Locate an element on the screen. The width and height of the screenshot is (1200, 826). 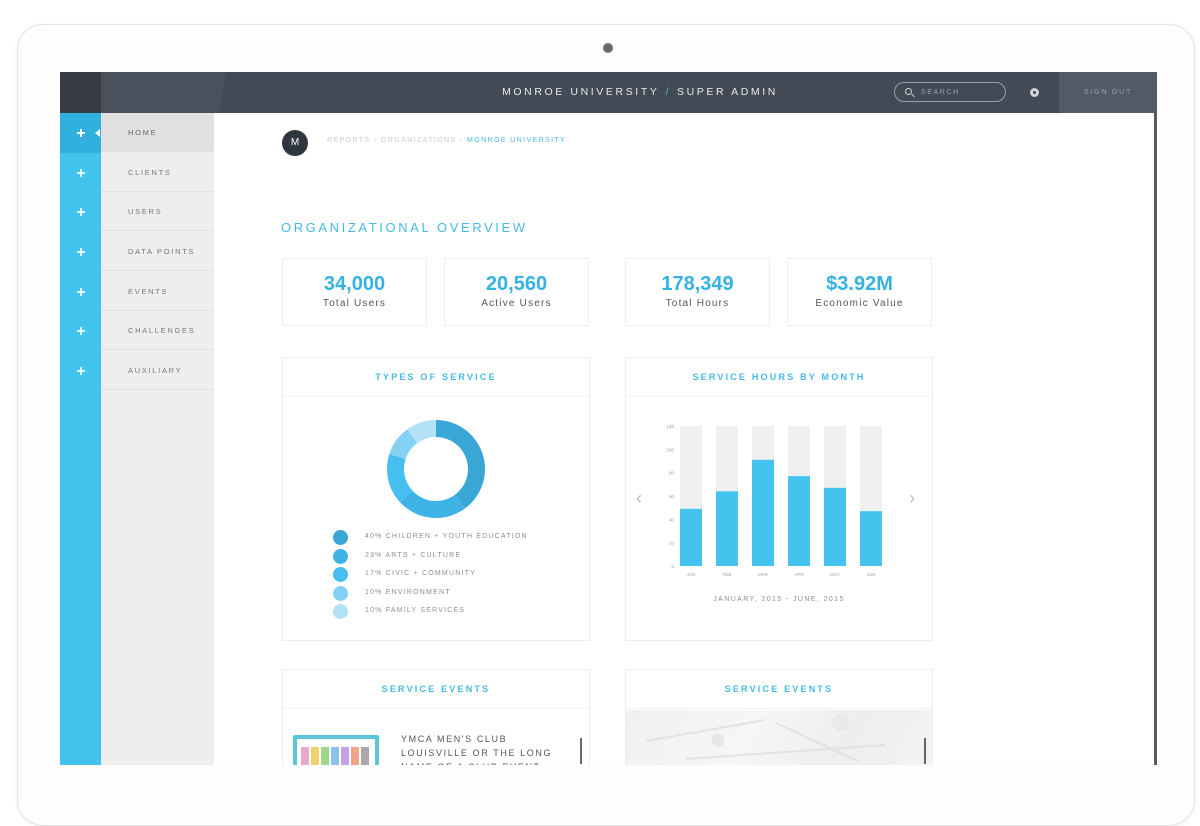
org-name: MONROE UNIVERSITY is located at coordinates (581, 92).